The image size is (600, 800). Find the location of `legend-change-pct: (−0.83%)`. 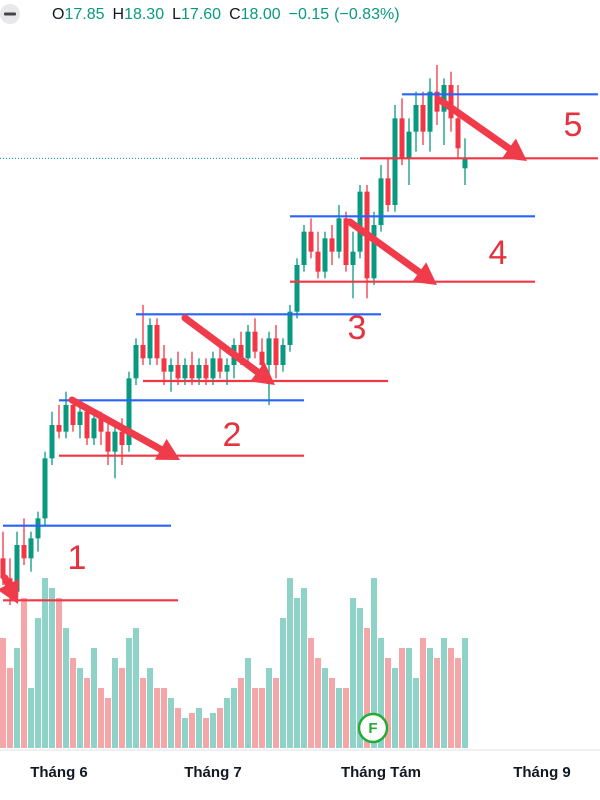

legend-change-pct: (−0.83%) is located at coordinates (366, 14).